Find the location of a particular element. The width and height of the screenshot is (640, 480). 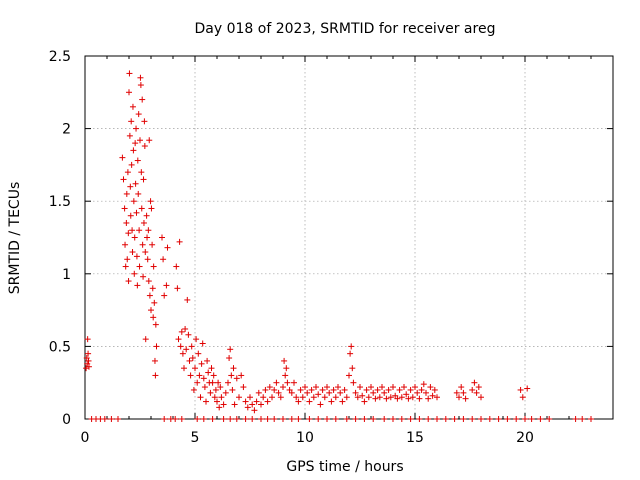

x-tick-label: 5 is located at coordinates (195, 438).